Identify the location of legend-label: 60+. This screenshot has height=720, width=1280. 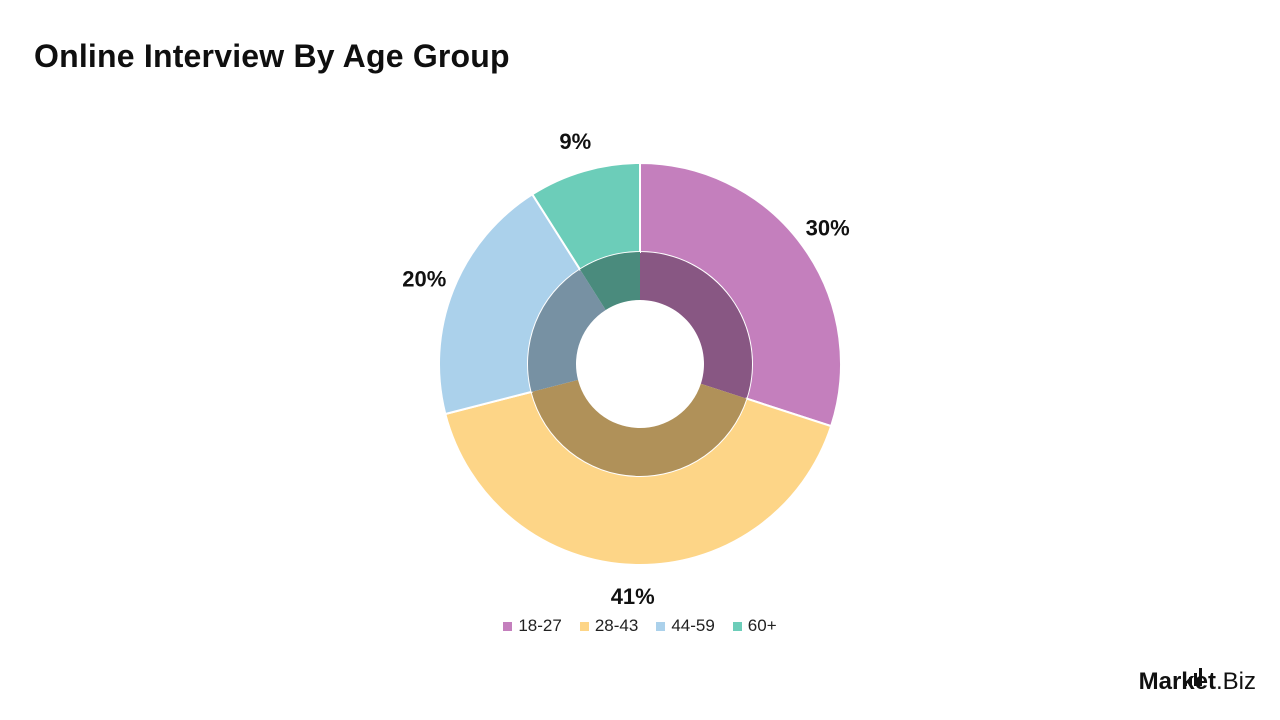
(762, 625).